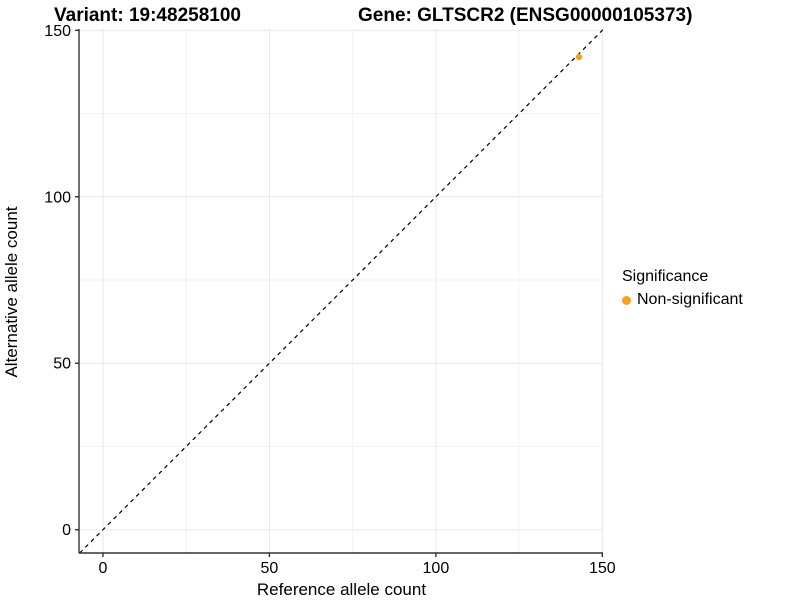  Describe the element at coordinates (579, 57) in the screenshot. I see `data-point` at that location.